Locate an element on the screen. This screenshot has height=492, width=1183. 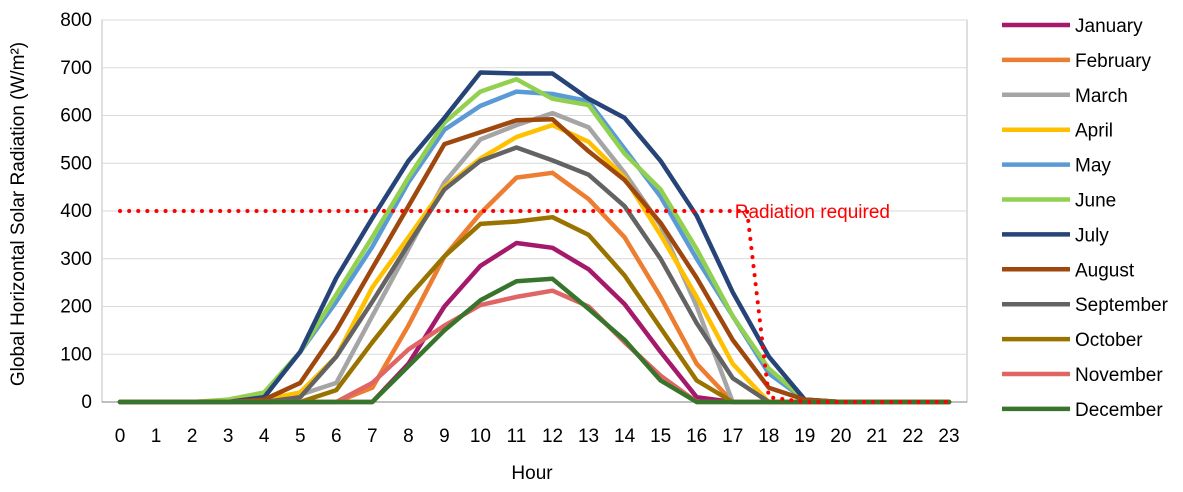
x-tick-label: 2 is located at coordinates (192, 436).